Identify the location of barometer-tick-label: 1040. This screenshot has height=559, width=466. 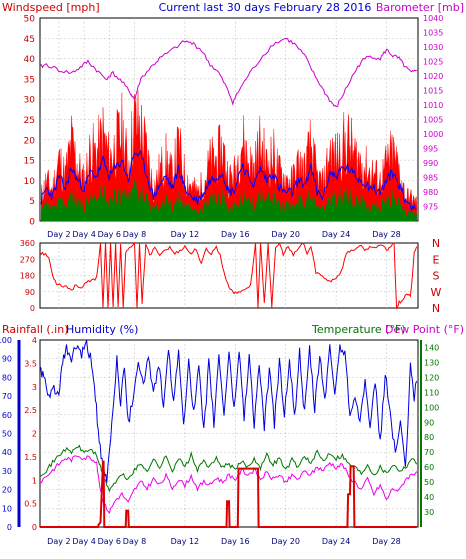
(433, 18).